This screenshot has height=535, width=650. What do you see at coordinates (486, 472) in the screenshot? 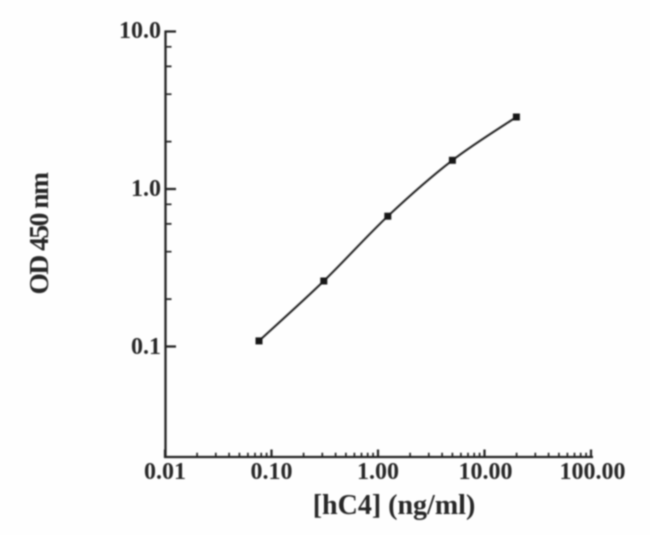
I see `svg-text: 10.00` at bounding box center [486, 472].